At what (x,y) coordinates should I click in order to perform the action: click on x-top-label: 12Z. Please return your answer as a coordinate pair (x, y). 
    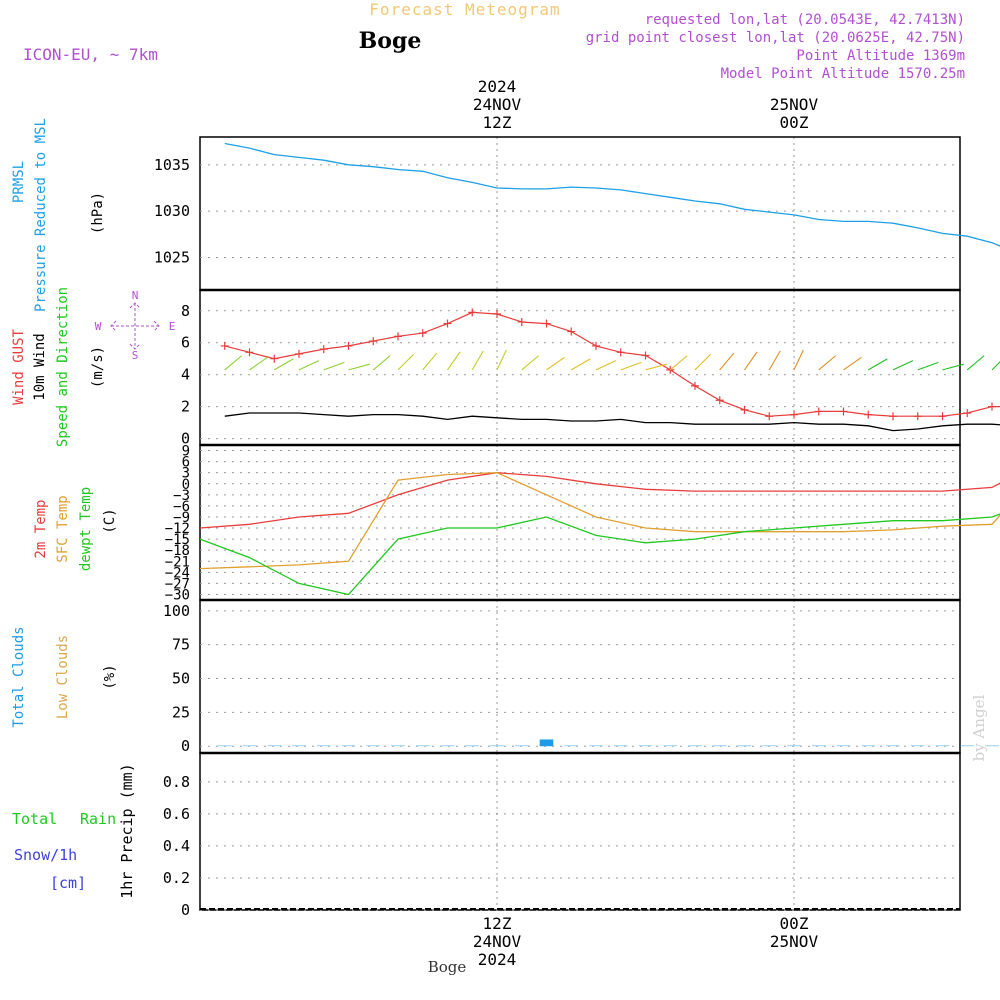
    Looking at the image, I should click on (497, 122).